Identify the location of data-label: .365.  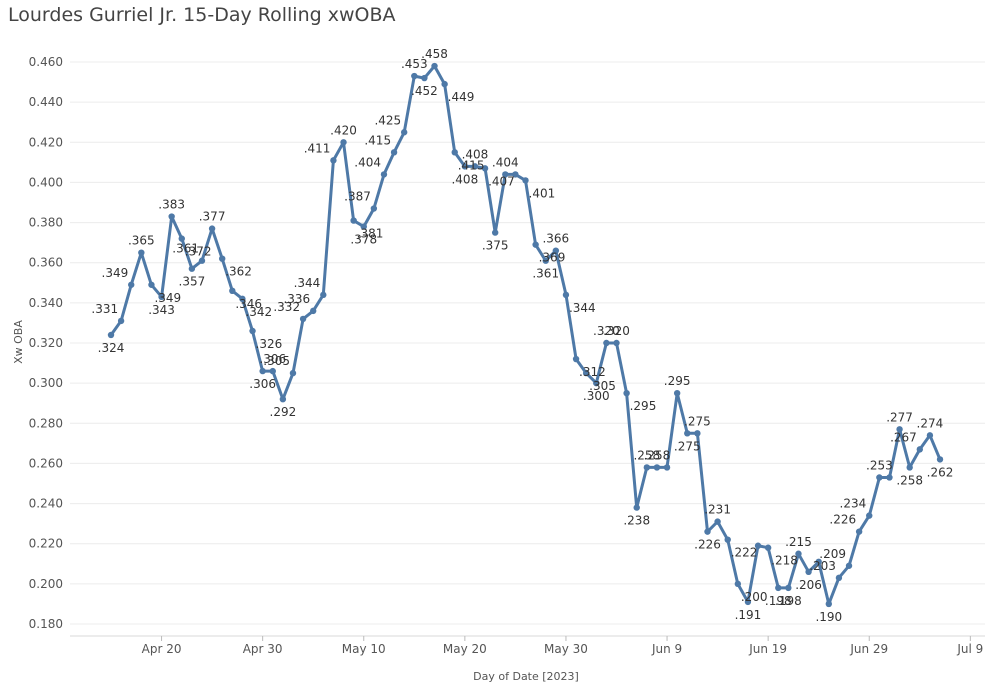
(141, 241).